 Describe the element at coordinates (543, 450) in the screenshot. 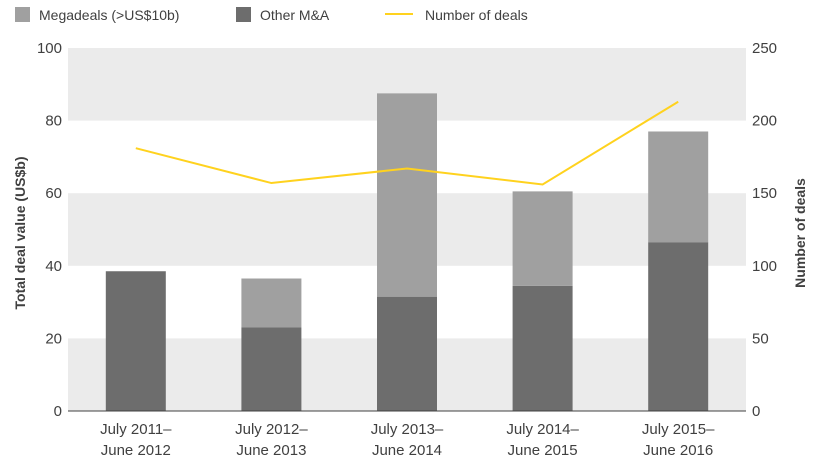

I see `x-category-label: June 2015` at that location.